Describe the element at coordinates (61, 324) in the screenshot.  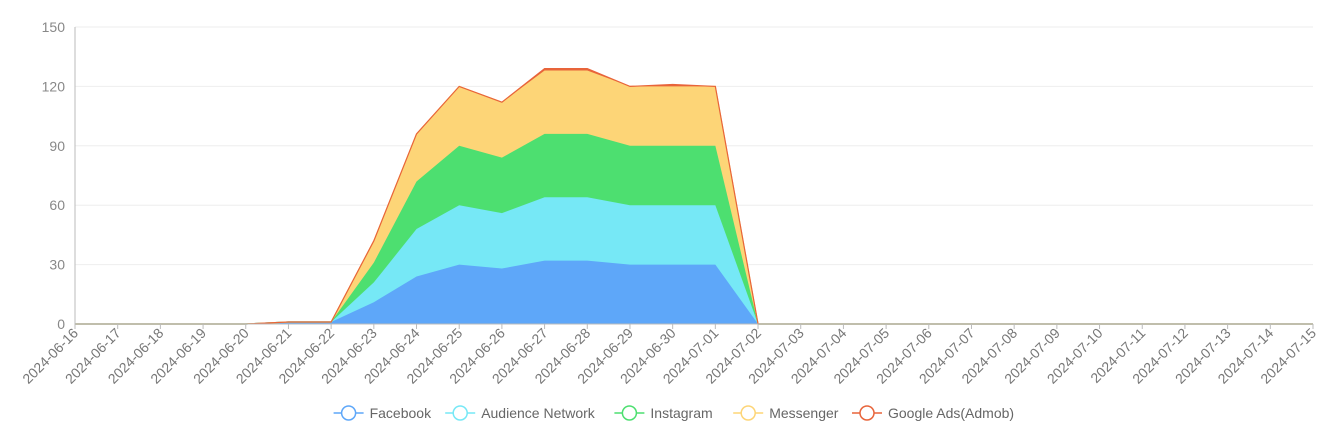
I see `y-tick-label: 0` at that location.